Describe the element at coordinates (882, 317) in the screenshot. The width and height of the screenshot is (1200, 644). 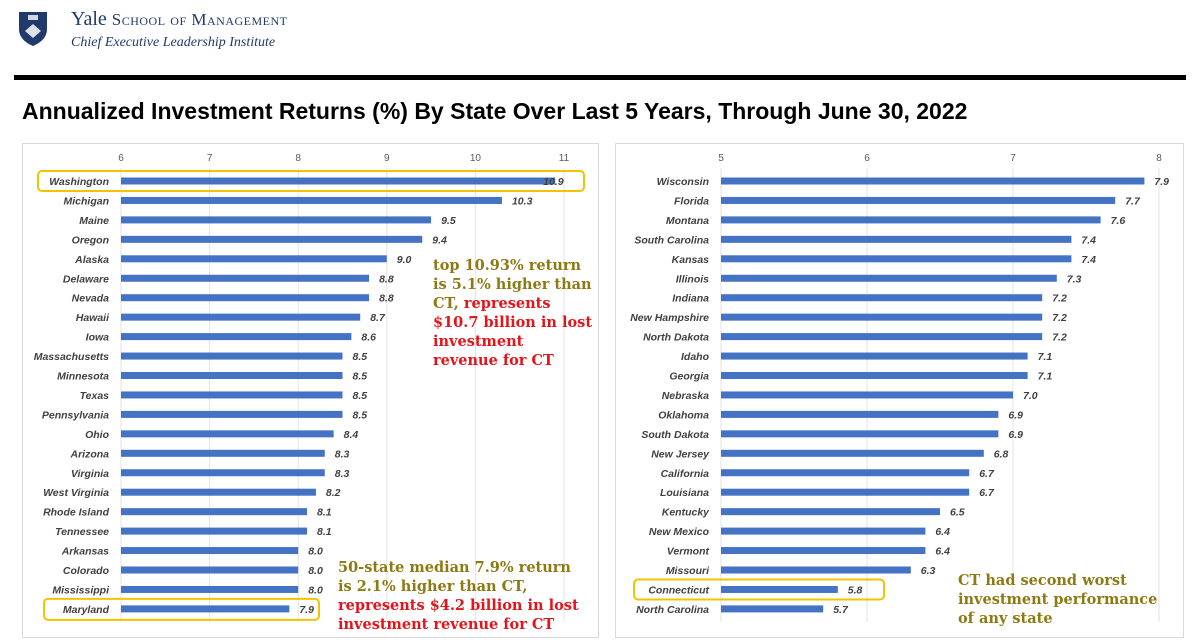
I see `bar-new-hampshire` at that location.